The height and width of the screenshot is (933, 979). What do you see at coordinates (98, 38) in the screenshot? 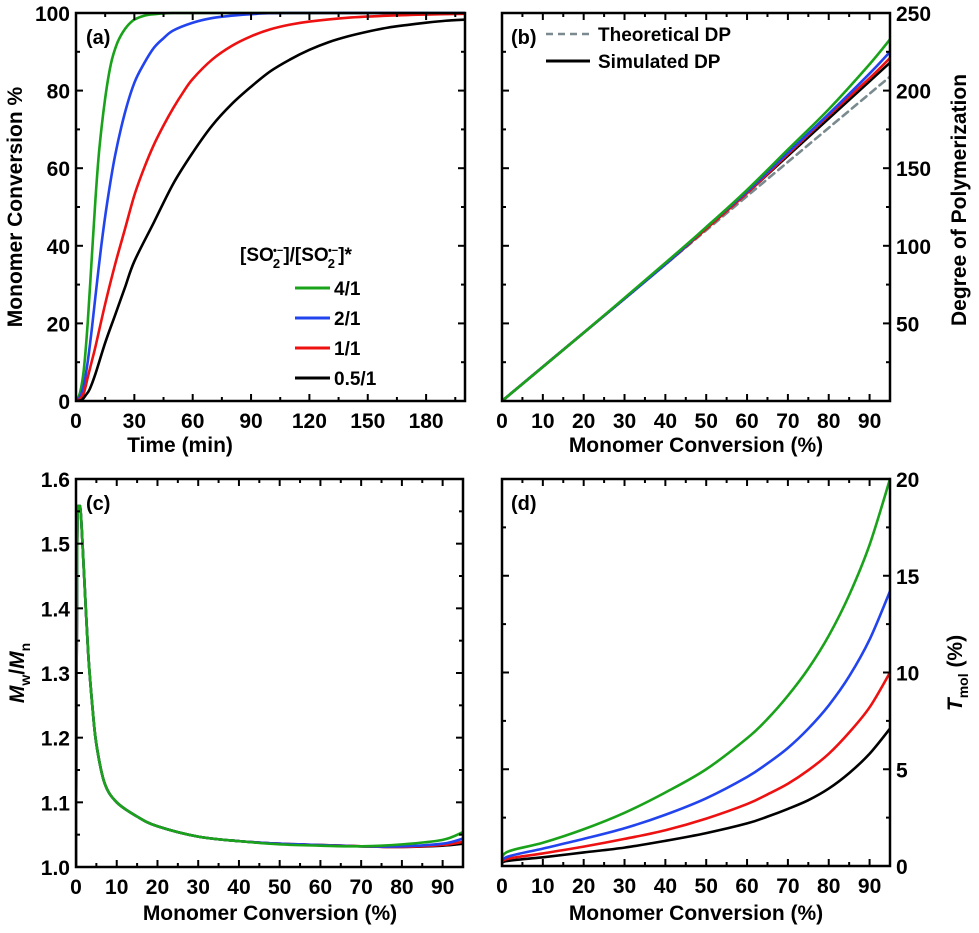
I see `panel-a-label: (a)` at bounding box center [98, 38].